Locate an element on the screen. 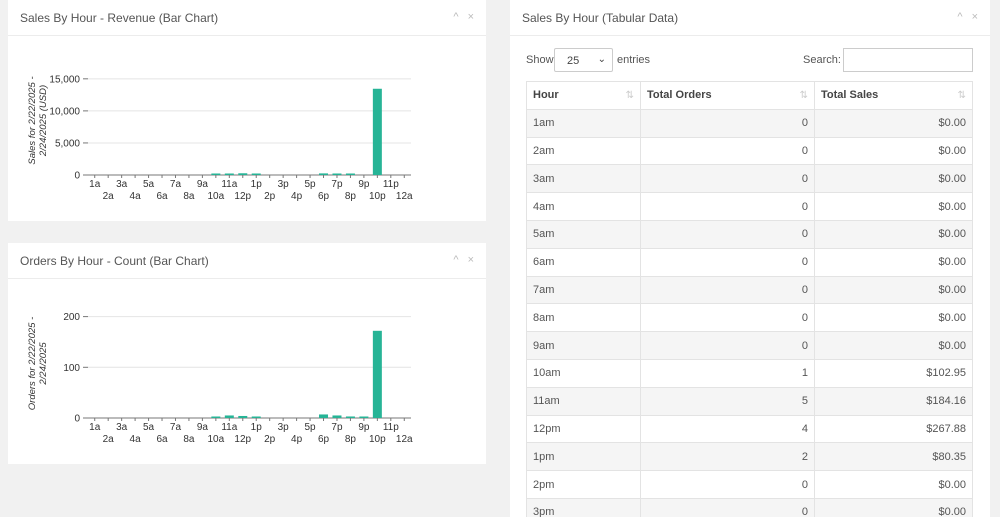 Image resolution: width=1000 pixels, height=517 pixels. column-header: Total Sales ⇅ is located at coordinates (893, 95).